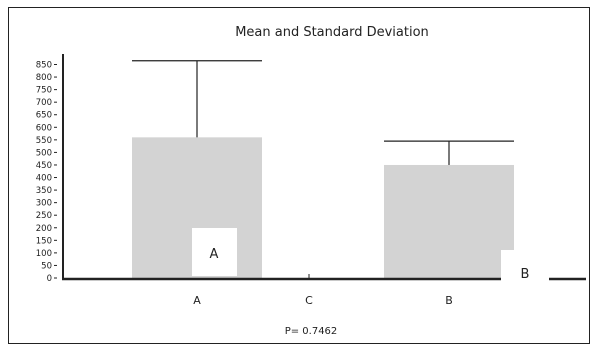 The image size is (595, 348). What do you see at coordinates (44, 78) in the screenshot?
I see `y-tick-label: 800` at bounding box center [44, 78].